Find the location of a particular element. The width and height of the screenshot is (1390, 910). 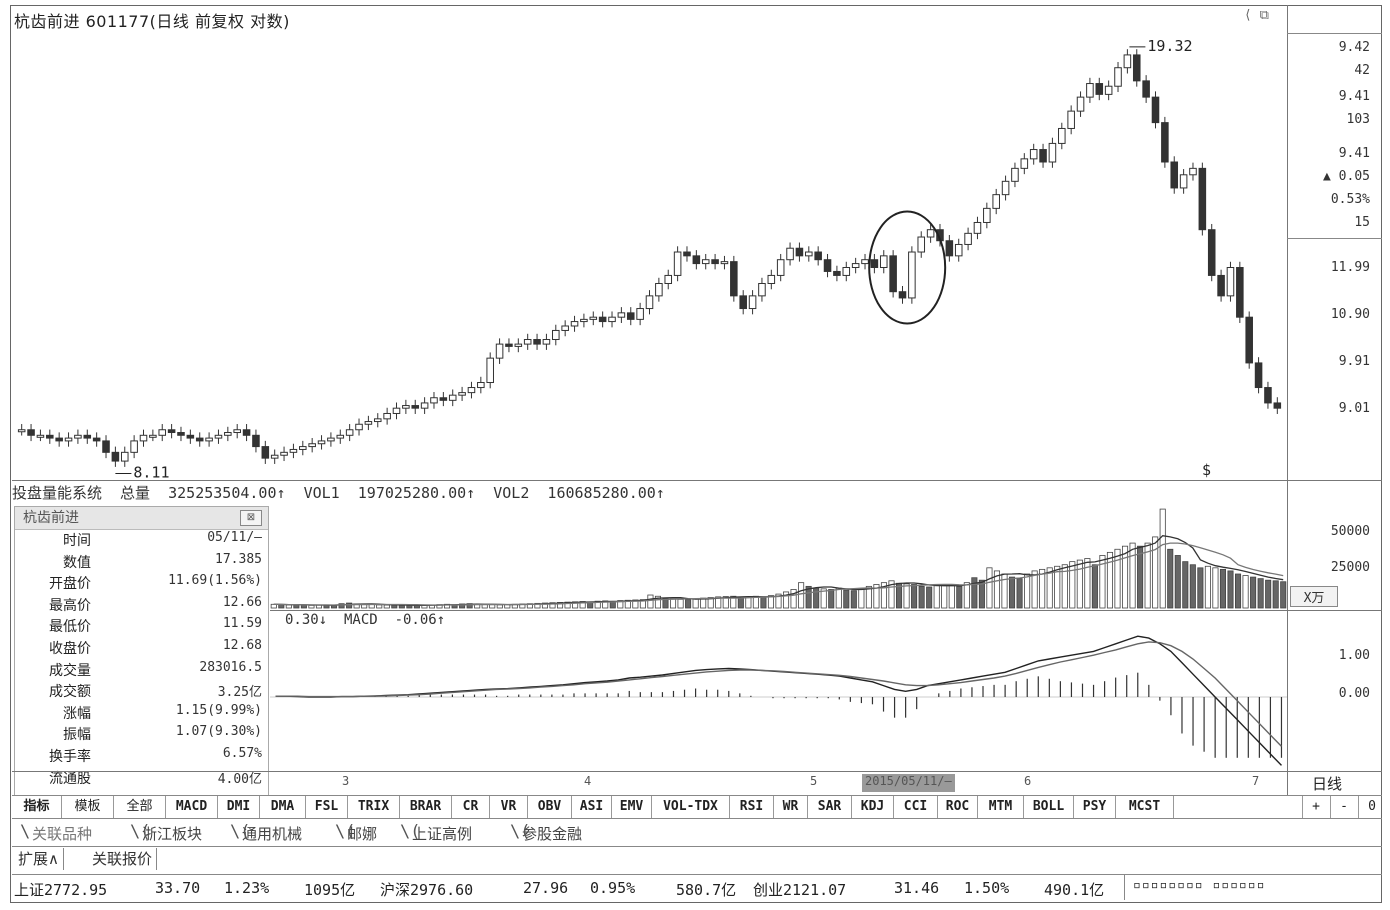

indicator-tab-rsi: RSI is located at coordinates (752, 807).